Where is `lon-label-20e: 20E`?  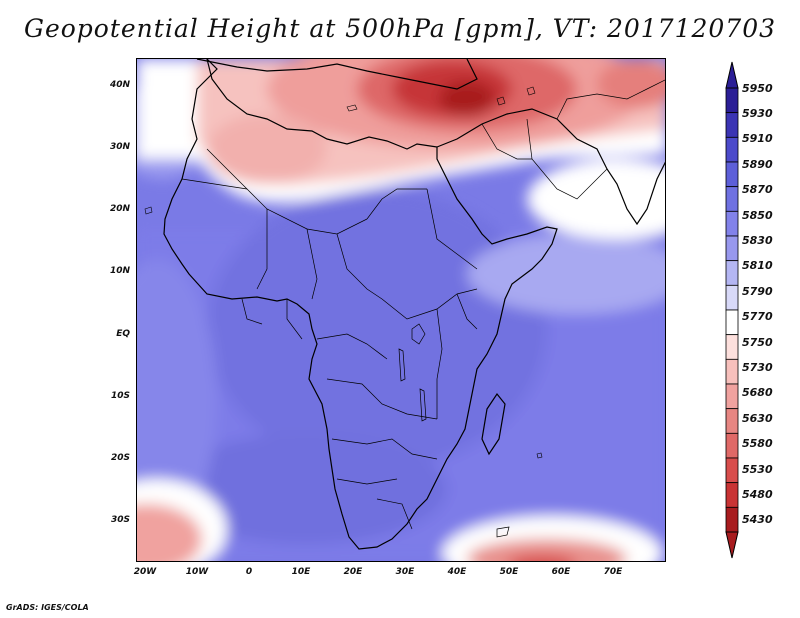
lon-label-20e: 20E is located at coordinates (353, 572).